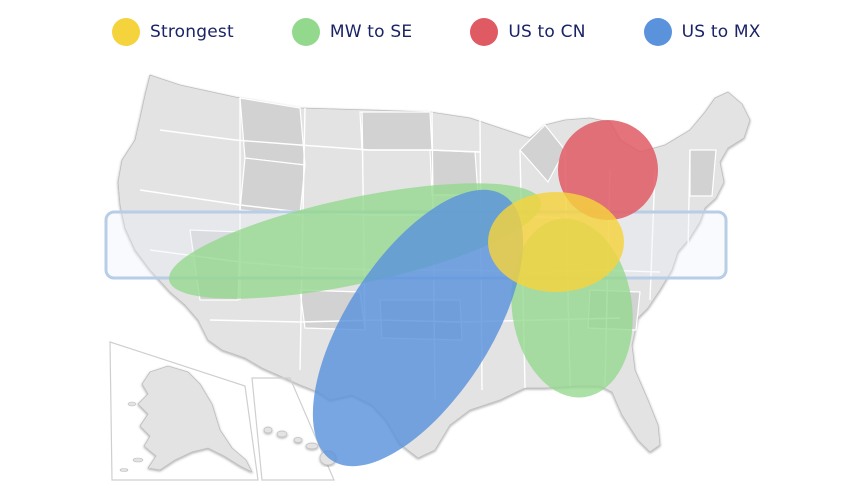  Describe the element at coordinates (371, 32) in the screenshot. I see `legend-label-mw-to-se: MW to SE` at that location.